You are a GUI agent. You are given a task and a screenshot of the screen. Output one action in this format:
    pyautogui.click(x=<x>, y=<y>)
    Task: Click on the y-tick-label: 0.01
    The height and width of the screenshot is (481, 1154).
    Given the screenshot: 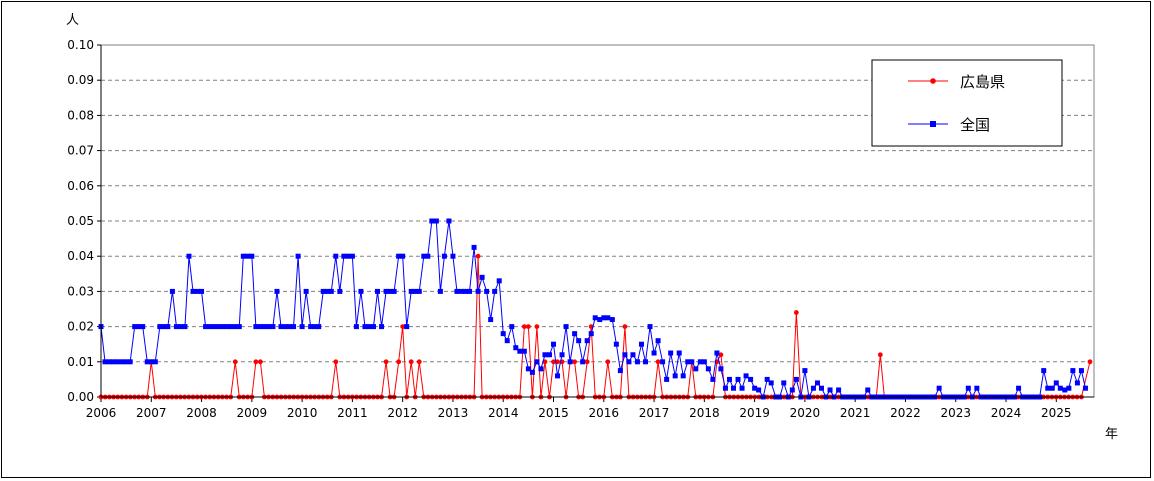 What is the action you would take?
    pyautogui.click(x=80, y=362)
    